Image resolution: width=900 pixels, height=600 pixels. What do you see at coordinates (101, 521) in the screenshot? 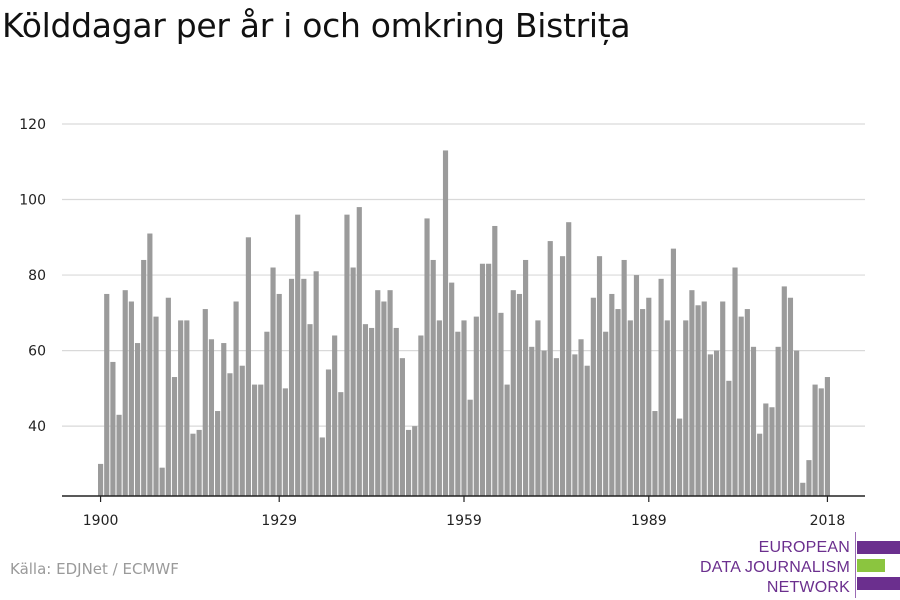
I see `x-tick-label: 1900` at bounding box center [101, 521].